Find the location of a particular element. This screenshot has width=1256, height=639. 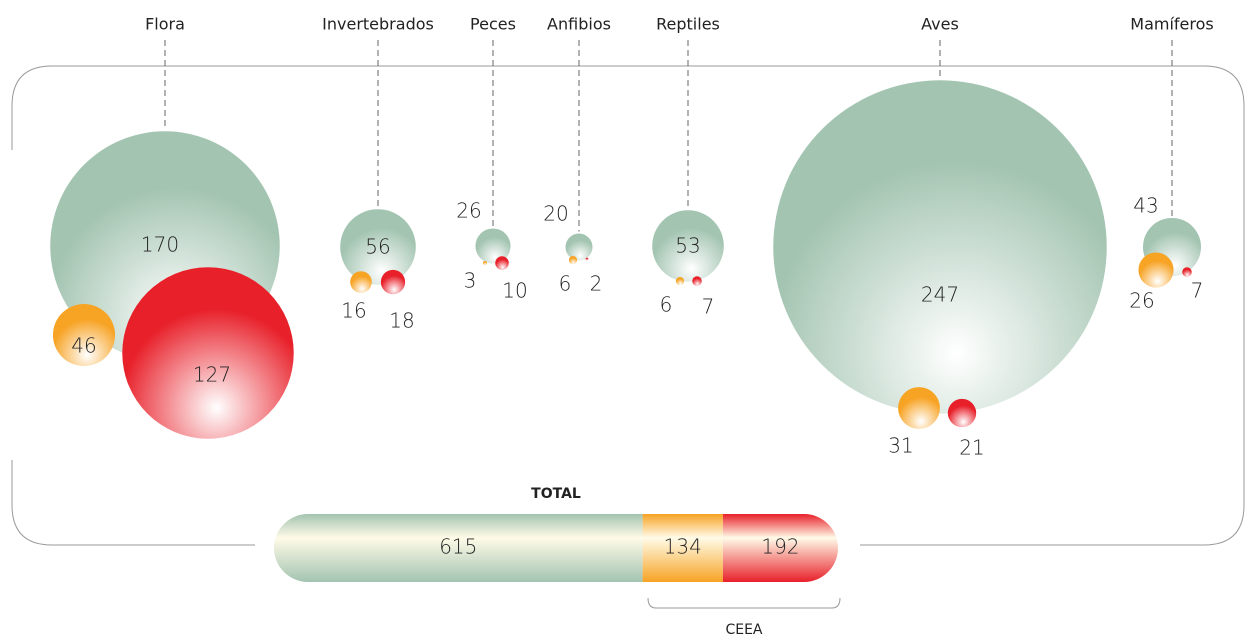

value-label: 20 is located at coordinates (555, 214).